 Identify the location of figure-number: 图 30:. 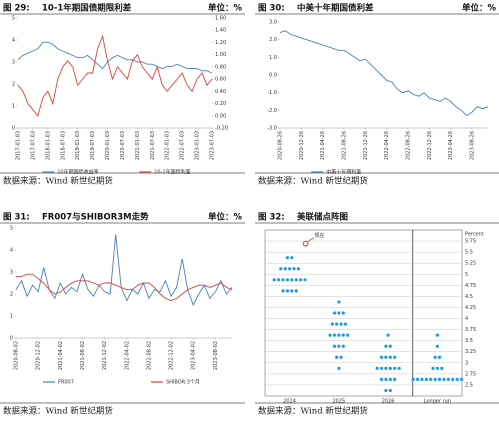
(271, 9).